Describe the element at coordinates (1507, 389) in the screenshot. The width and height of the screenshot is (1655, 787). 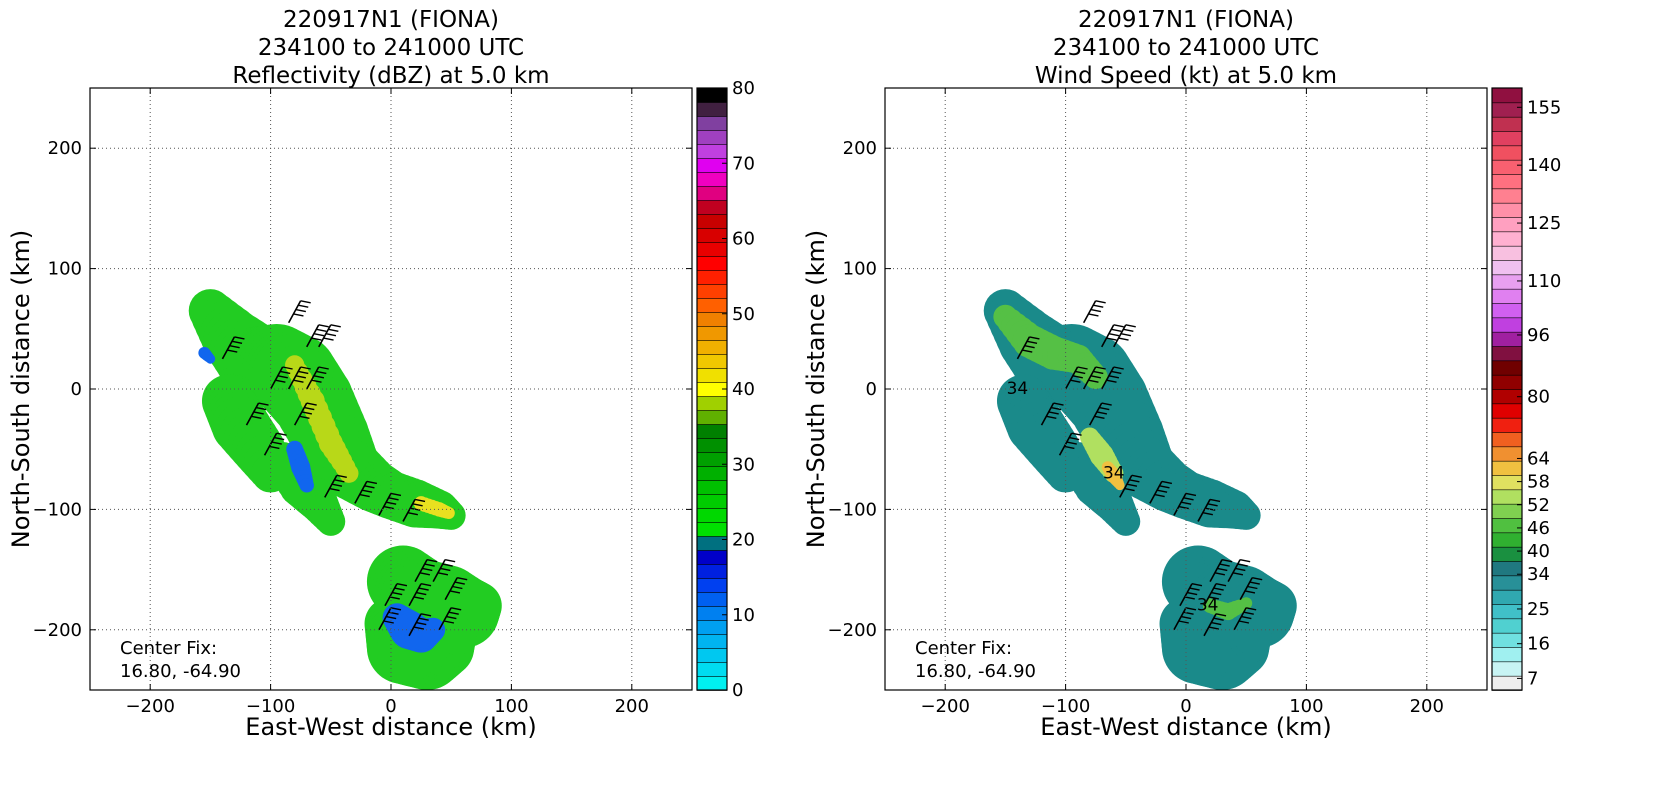
I see `colorbar-frame` at that location.